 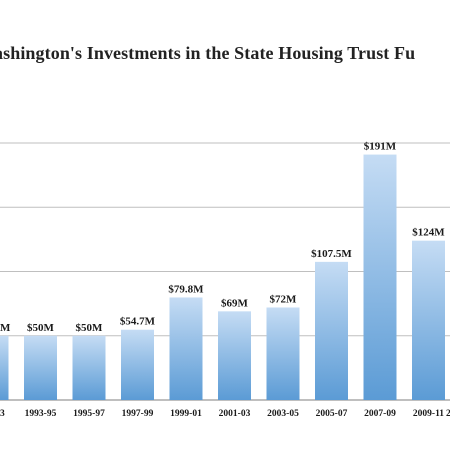 What do you see at coordinates (186, 289) in the screenshot?
I see `data-label-1999-01: $79.8M` at bounding box center [186, 289].